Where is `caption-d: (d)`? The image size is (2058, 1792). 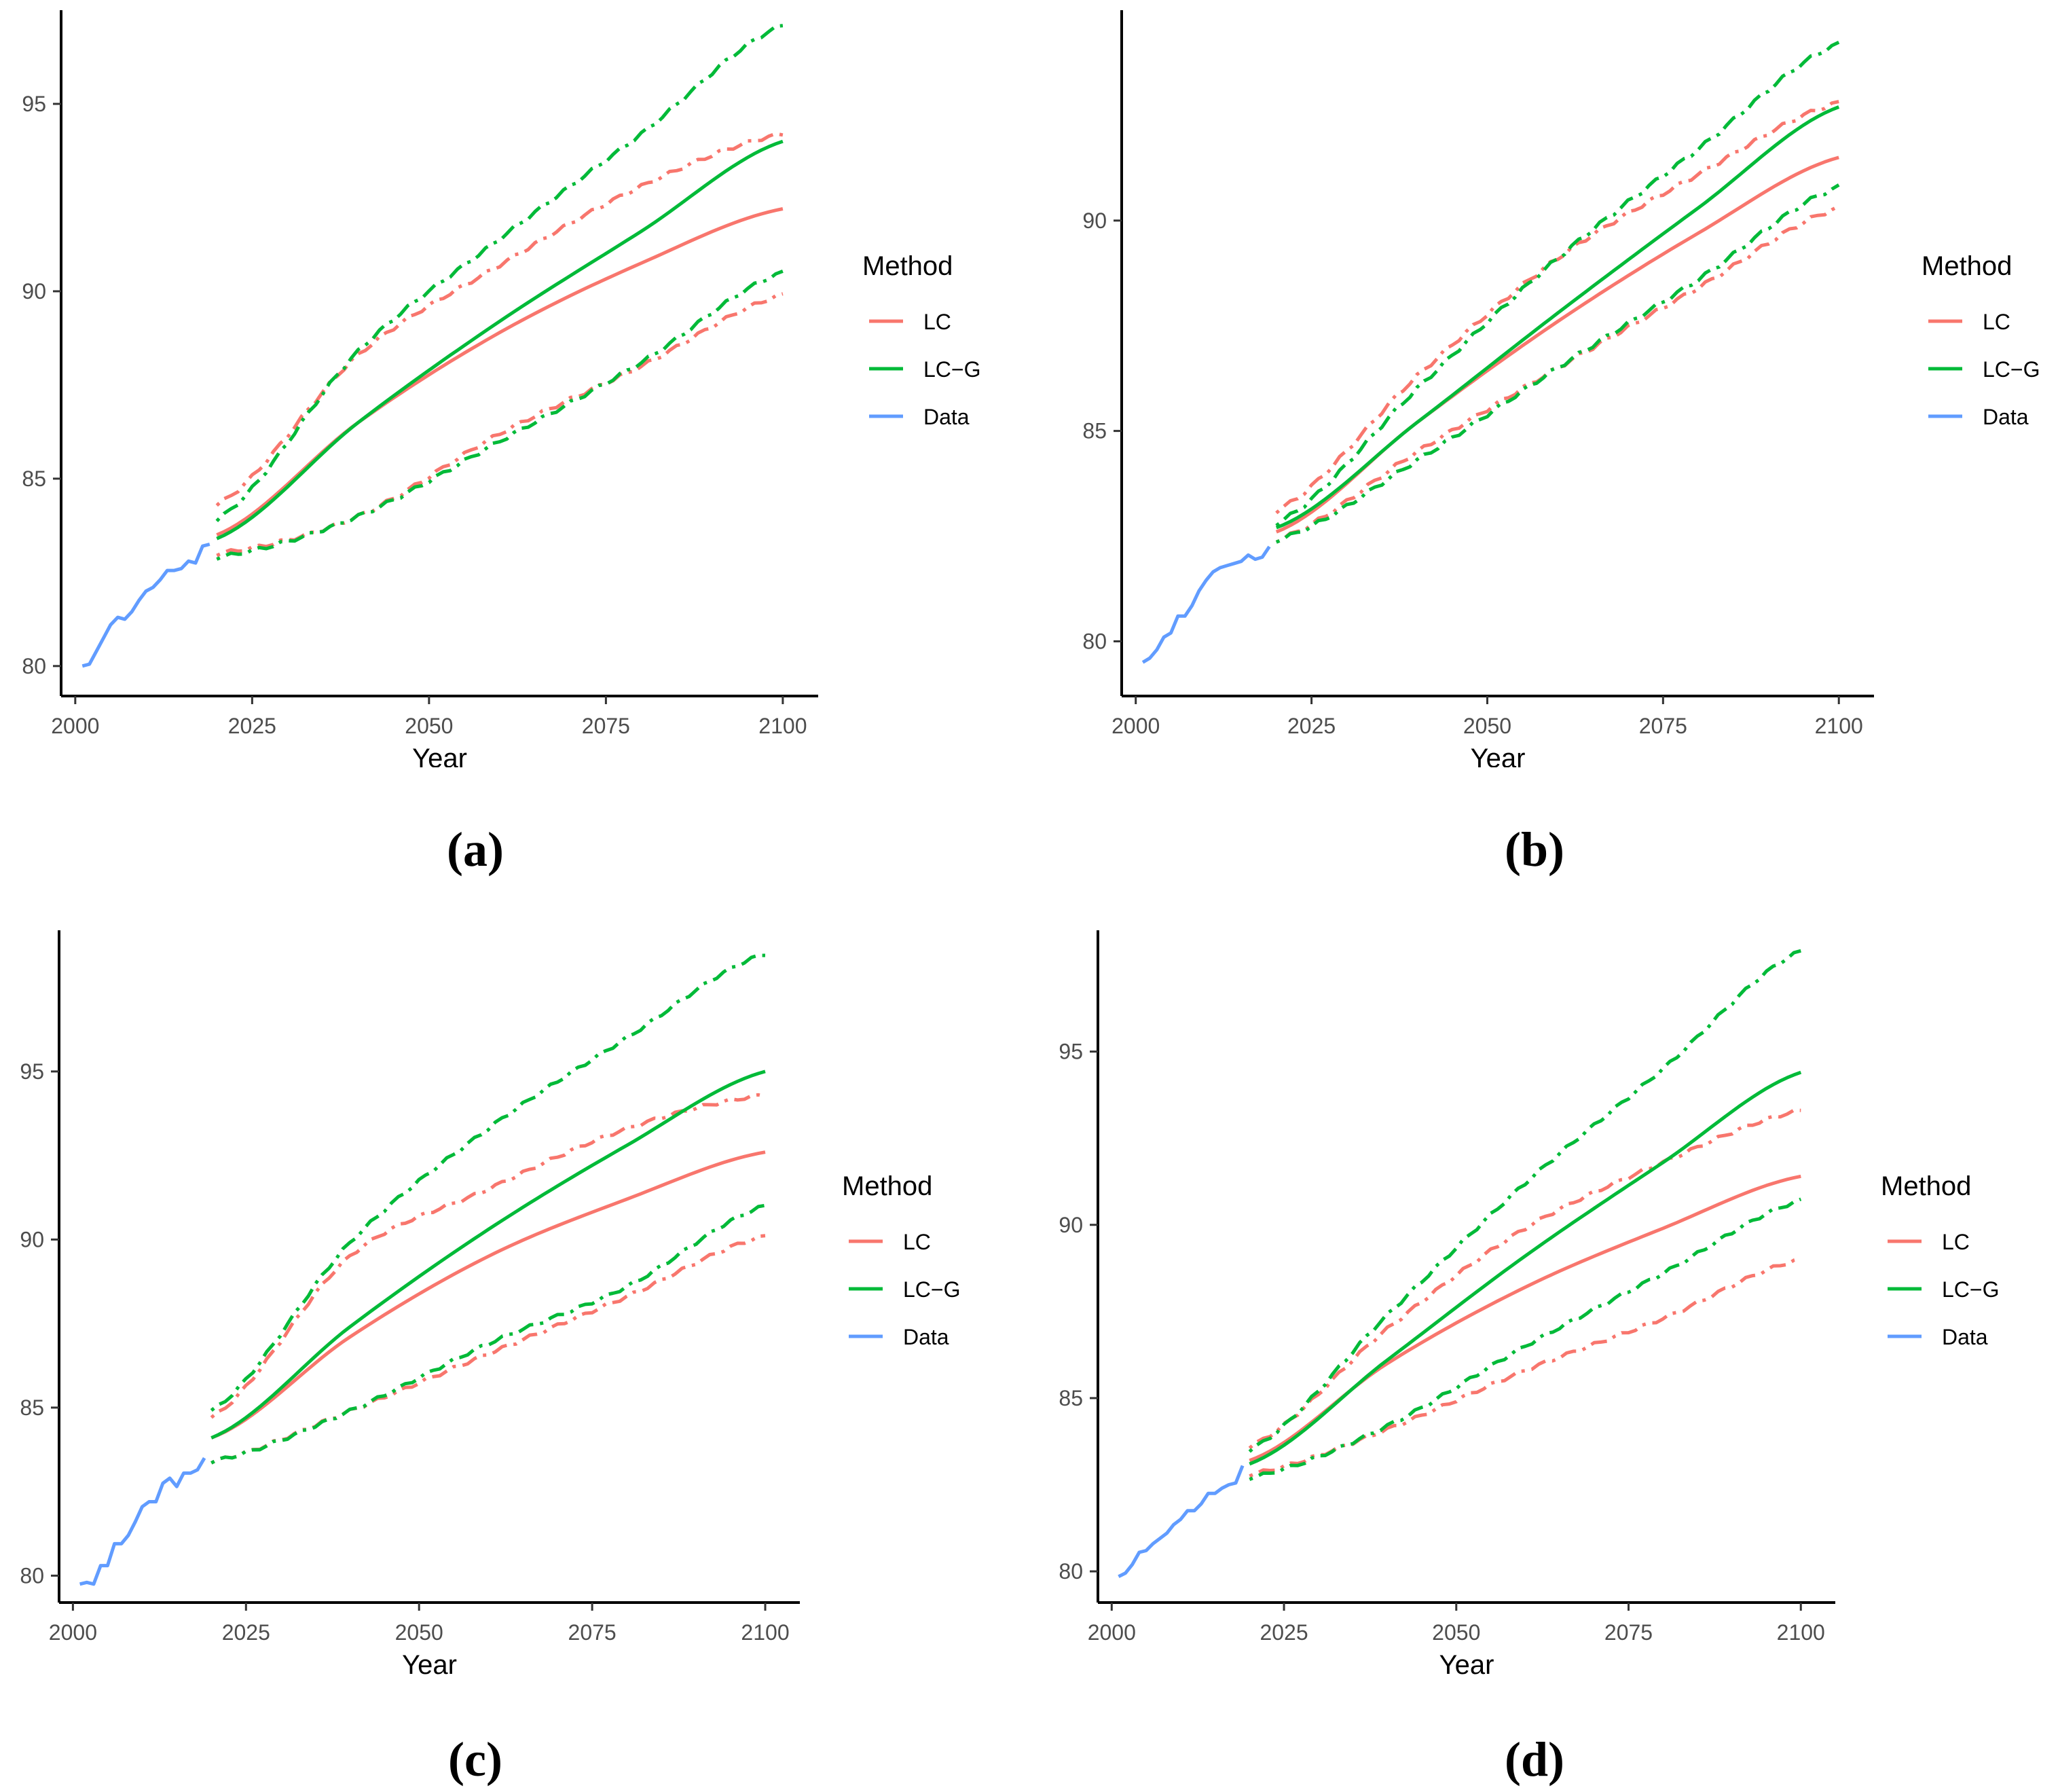
caption-d: (d) is located at coordinates (1534, 1759).